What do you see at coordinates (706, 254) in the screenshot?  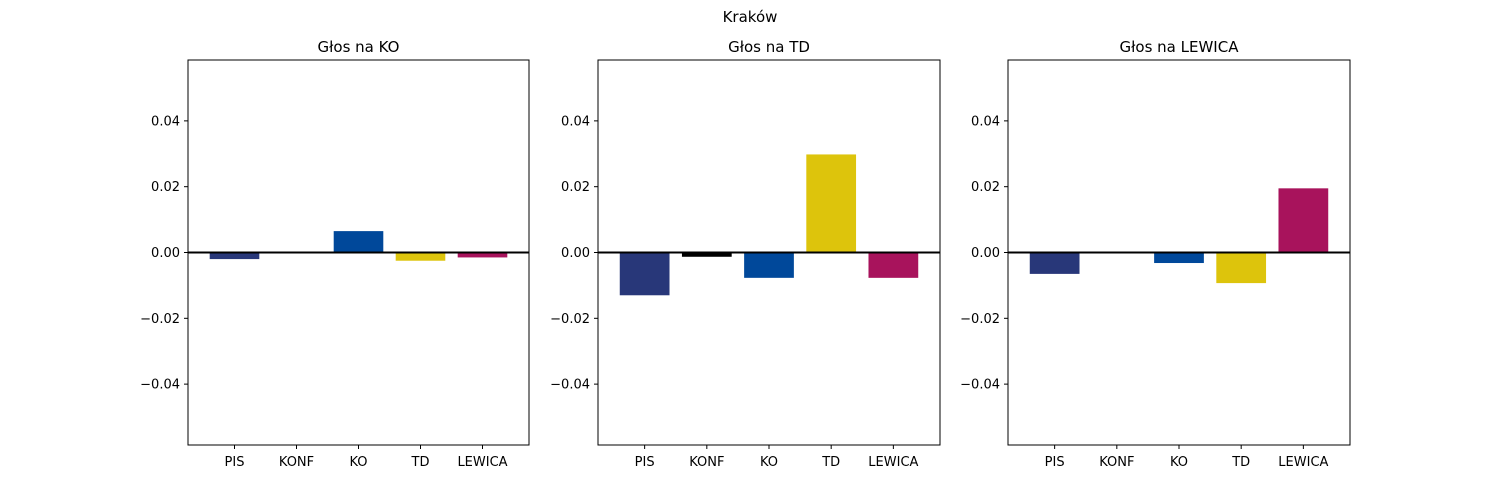 I see `bar-konf` at bounding box center [706, 254].